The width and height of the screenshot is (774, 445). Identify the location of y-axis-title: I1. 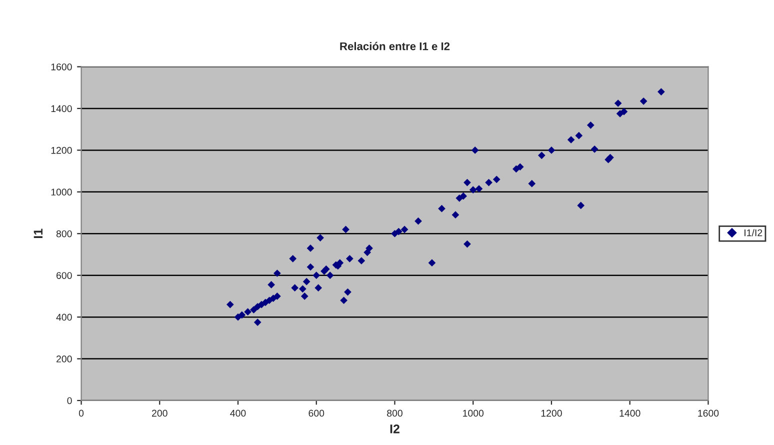
(38, 233).